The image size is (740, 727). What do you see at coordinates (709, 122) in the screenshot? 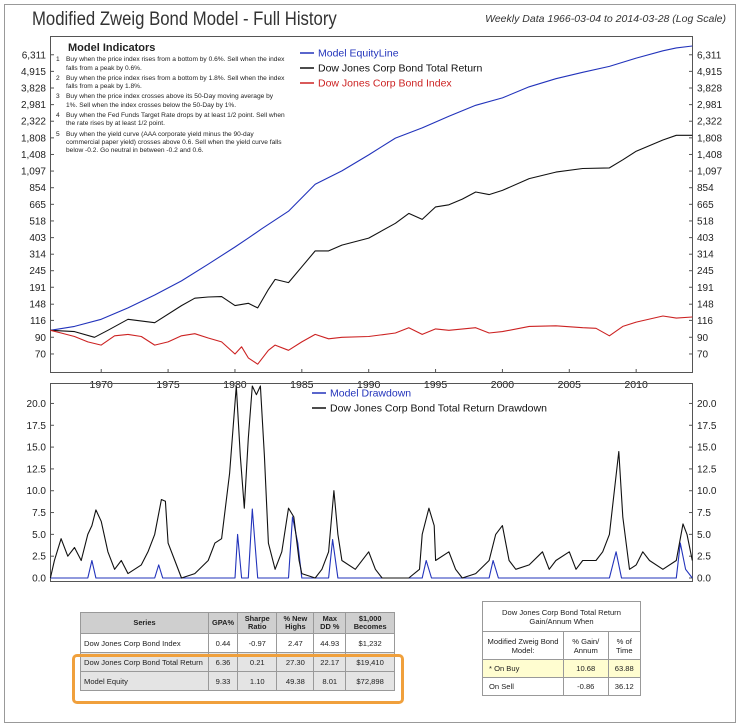
I see `y-tick-label-right: 2,322` at bounding box center [709, 122].